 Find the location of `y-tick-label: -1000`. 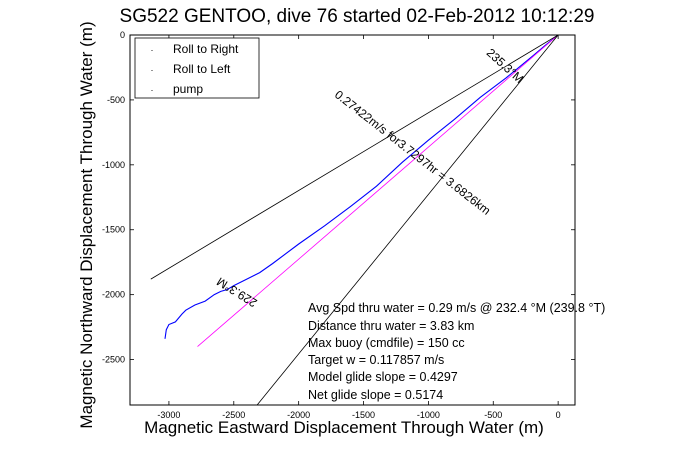

y-tick-label: -1000 is located at coordinates (113, 165).